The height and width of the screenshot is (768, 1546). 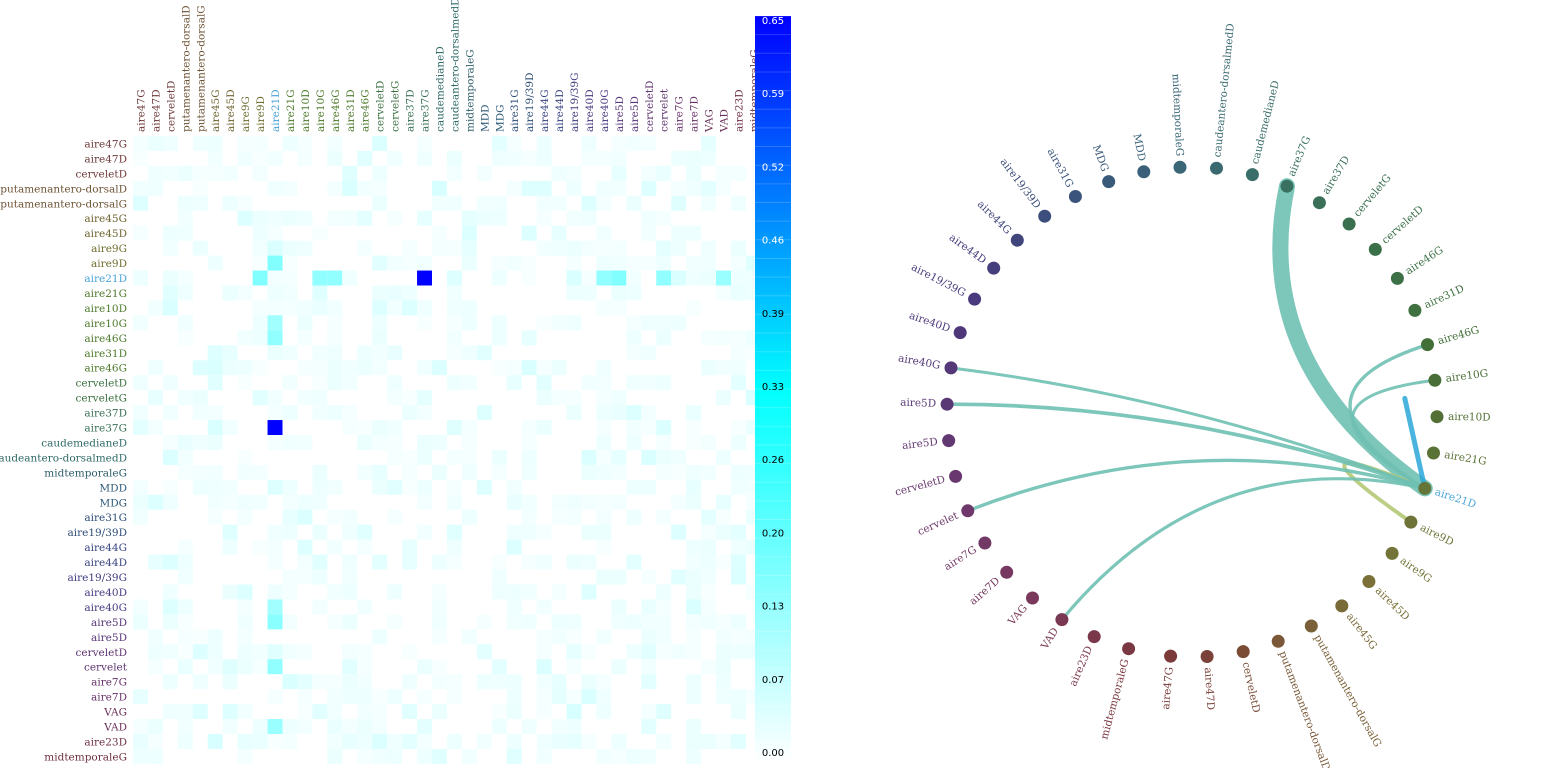 What do you see at coordinates (773, 314) in the screenshot?
I see `colorbar-tick-label: 0.39` at bounding box center [773, 314].